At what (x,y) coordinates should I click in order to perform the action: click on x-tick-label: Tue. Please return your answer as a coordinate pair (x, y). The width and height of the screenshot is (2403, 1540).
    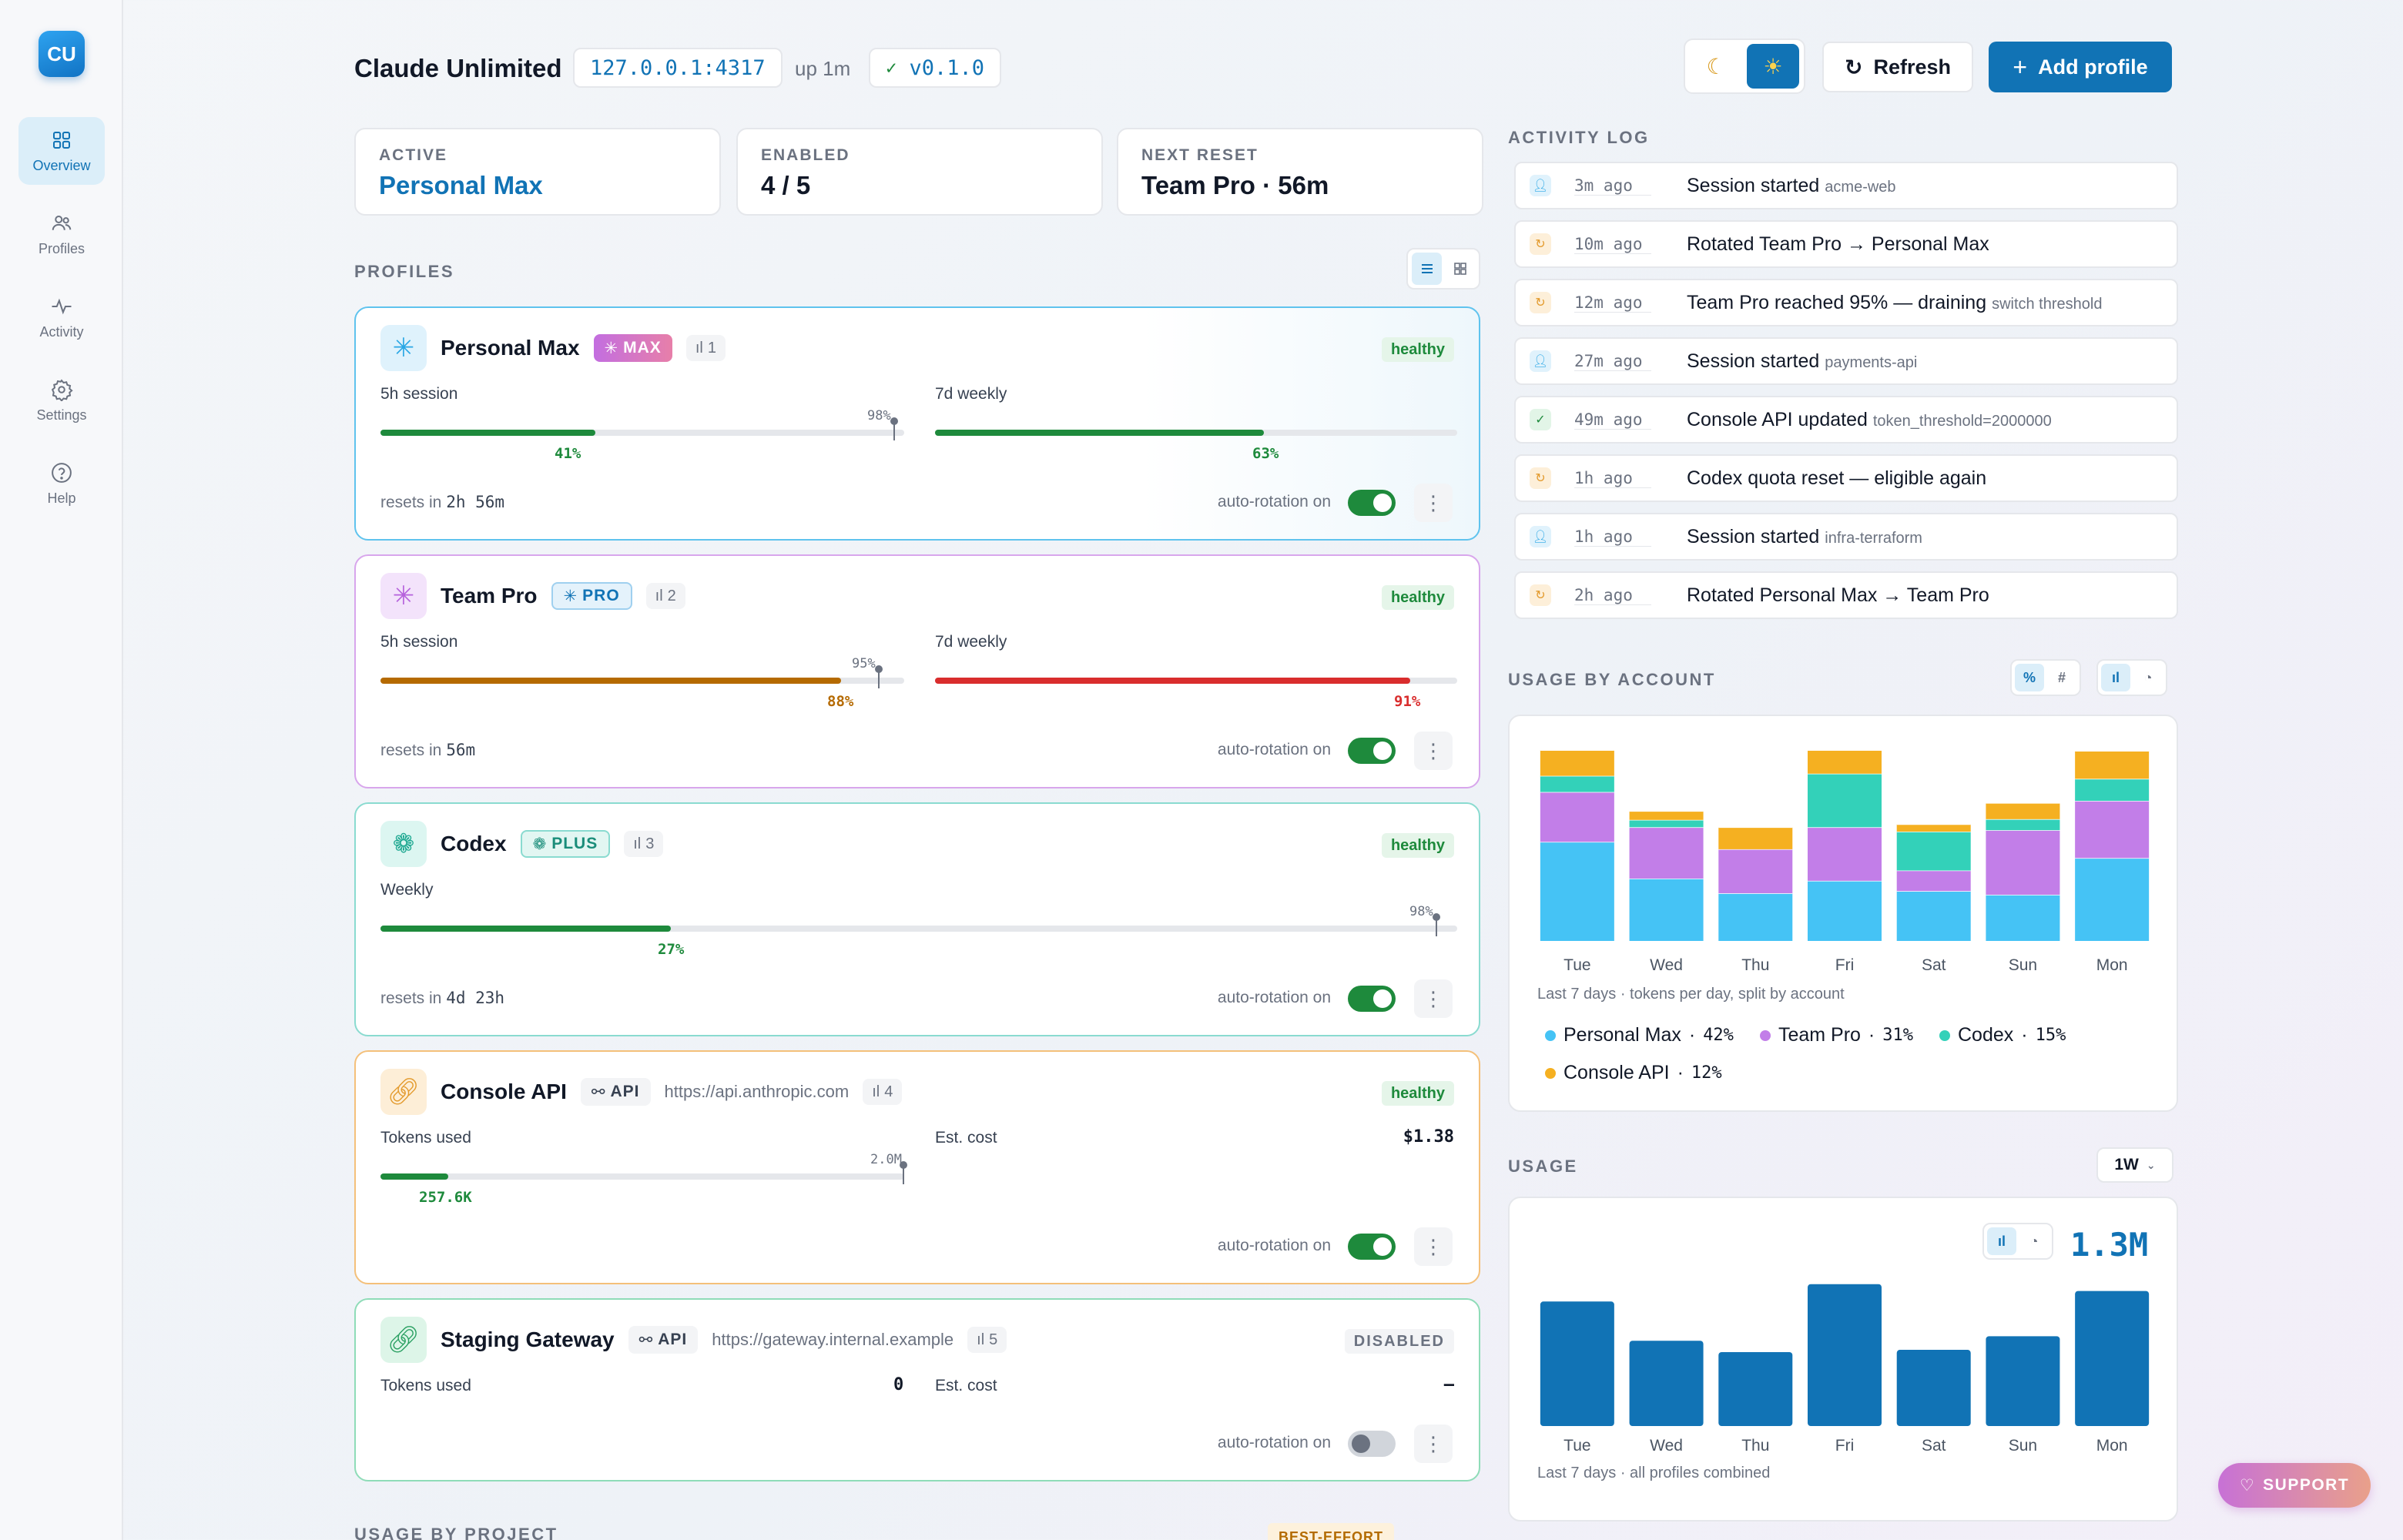
    Looking at the image, I should click on (1577, 1446).